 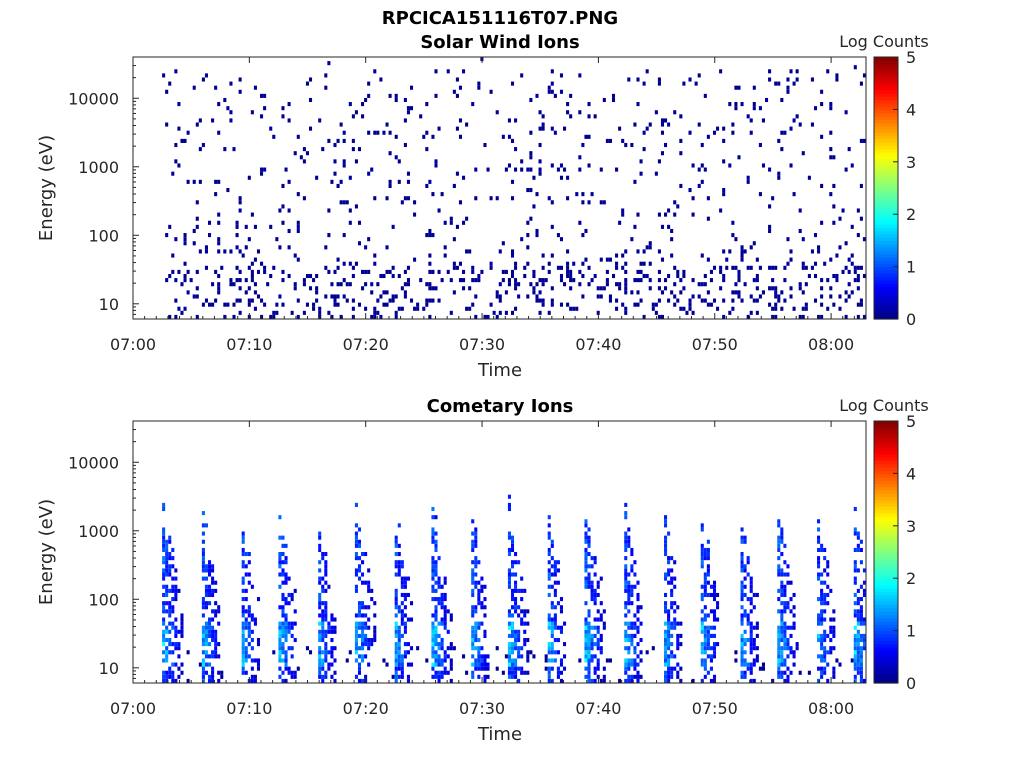 What do you see at coordinates (249, 708) in the screenshot?
I see `x-tick-label: 07:10` at bounding box center [249, 708].